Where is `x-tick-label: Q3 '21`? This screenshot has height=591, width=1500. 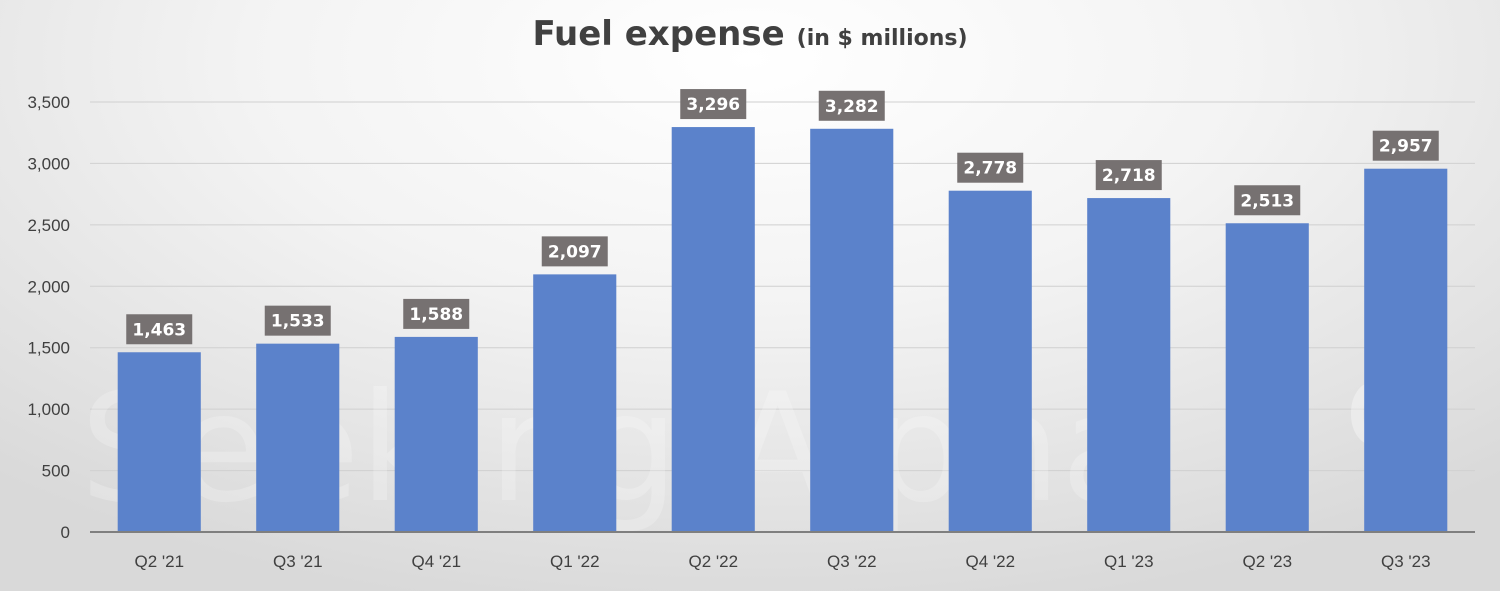
x-tick-label: Q3 '21 is located at coordinates (298, 561).